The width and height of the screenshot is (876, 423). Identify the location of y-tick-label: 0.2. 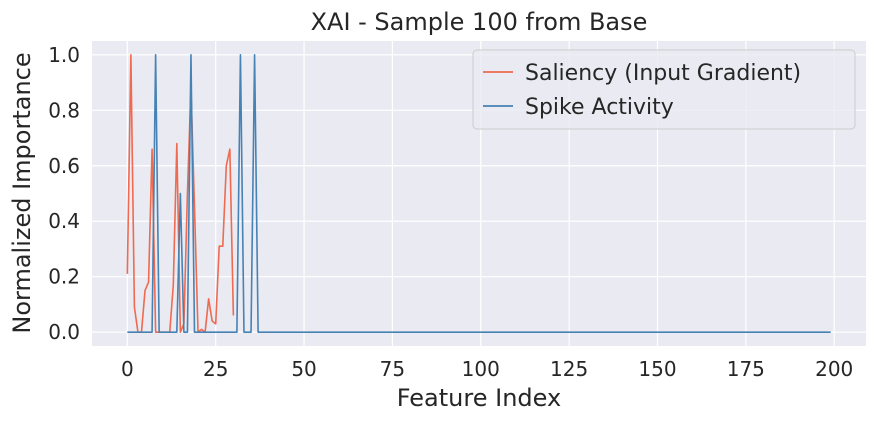
(64, 277).